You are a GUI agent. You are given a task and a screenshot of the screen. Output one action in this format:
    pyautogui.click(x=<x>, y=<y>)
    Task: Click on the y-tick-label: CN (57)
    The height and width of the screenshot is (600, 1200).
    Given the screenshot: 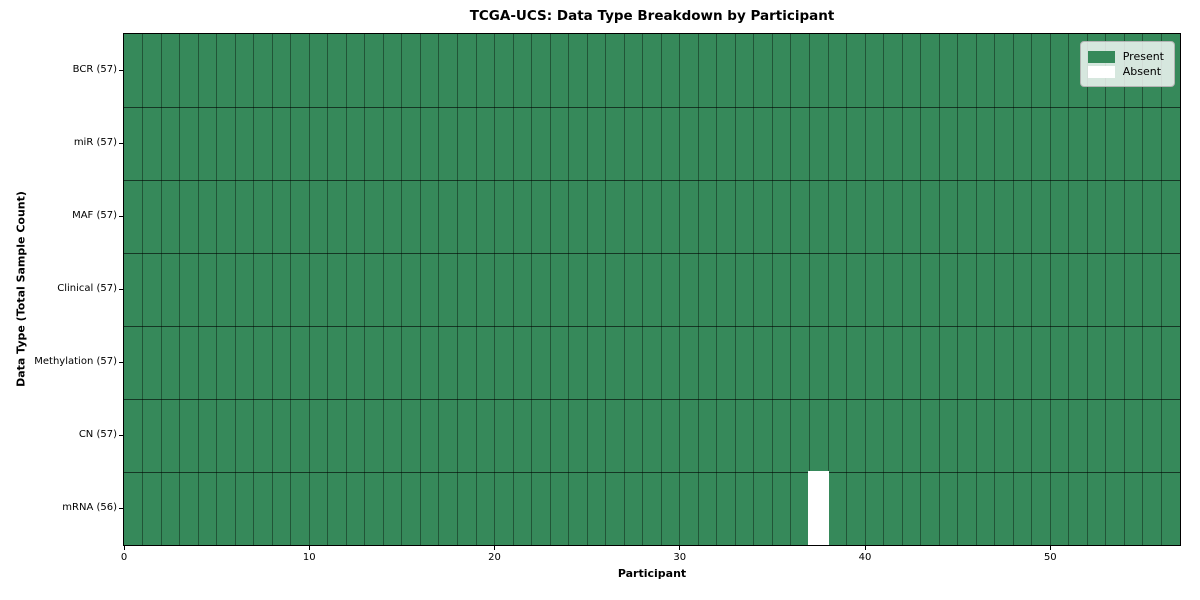 What is the action you would take?
    pyautogui.click(x=97, y=434)
    